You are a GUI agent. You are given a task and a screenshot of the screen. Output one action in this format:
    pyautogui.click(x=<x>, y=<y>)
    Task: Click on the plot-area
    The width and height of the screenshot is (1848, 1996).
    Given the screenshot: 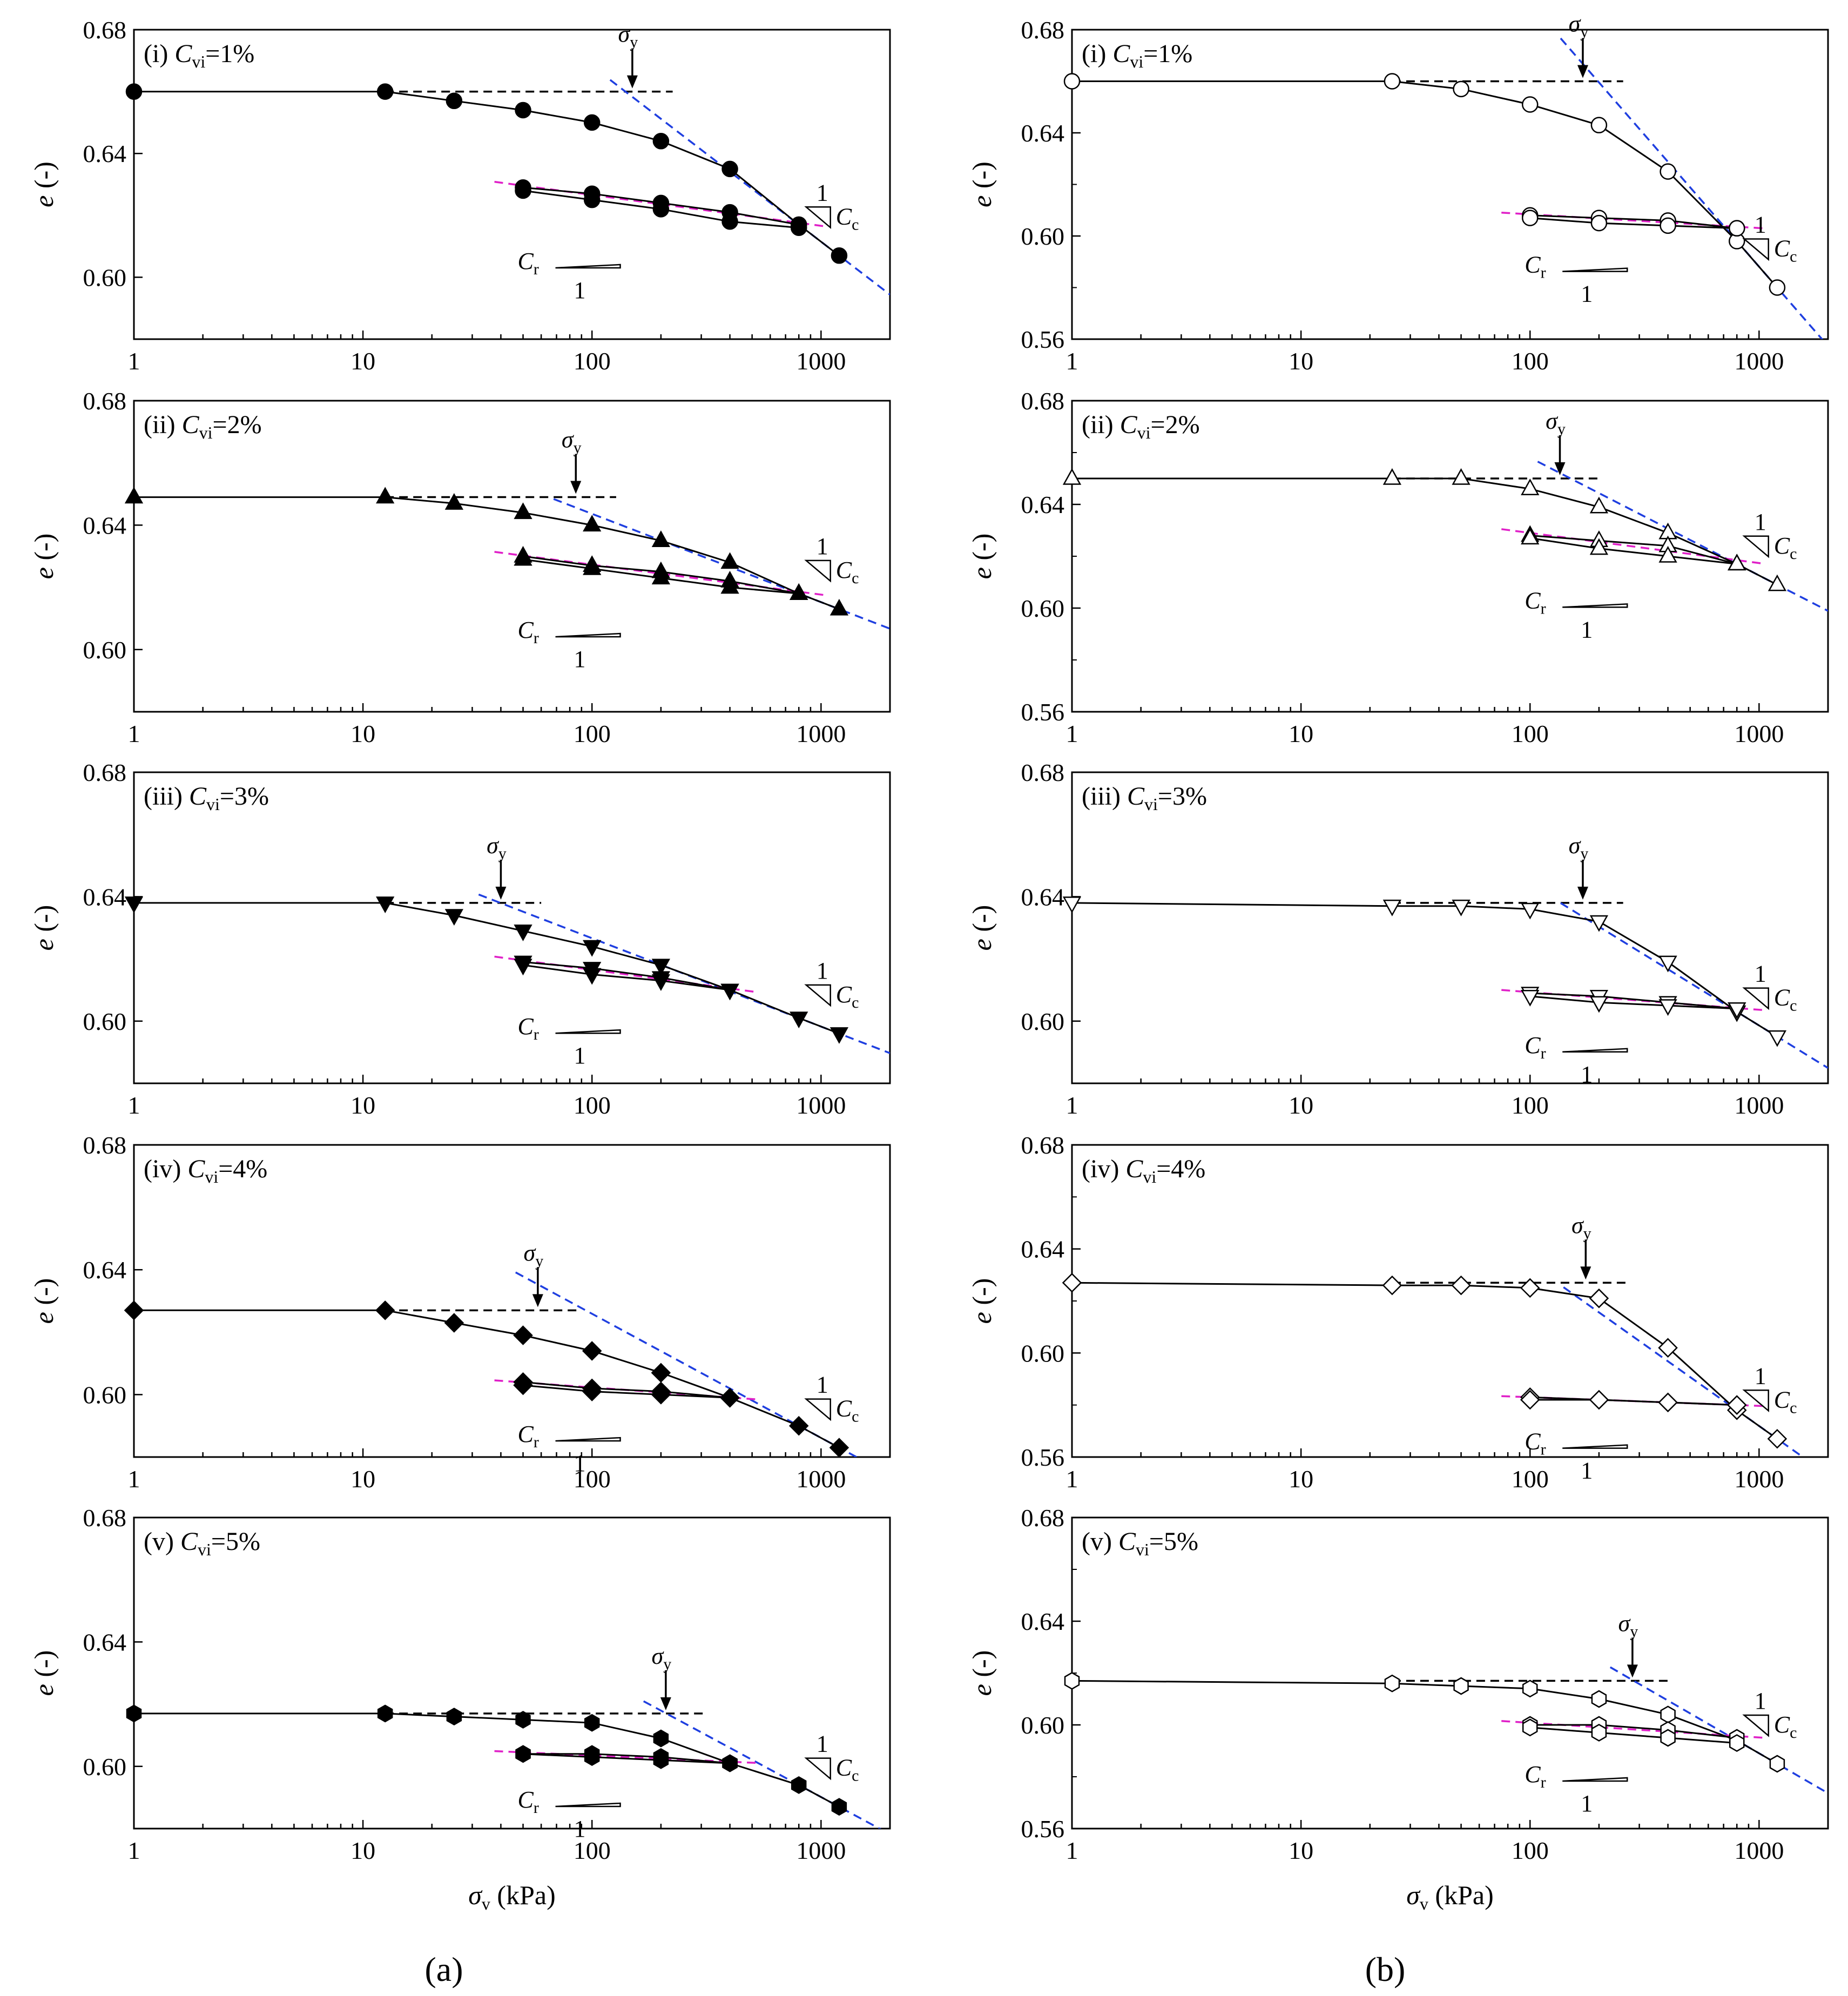 What is the action you would take?
    pyautogui.click(x=1438, y=1369)
    